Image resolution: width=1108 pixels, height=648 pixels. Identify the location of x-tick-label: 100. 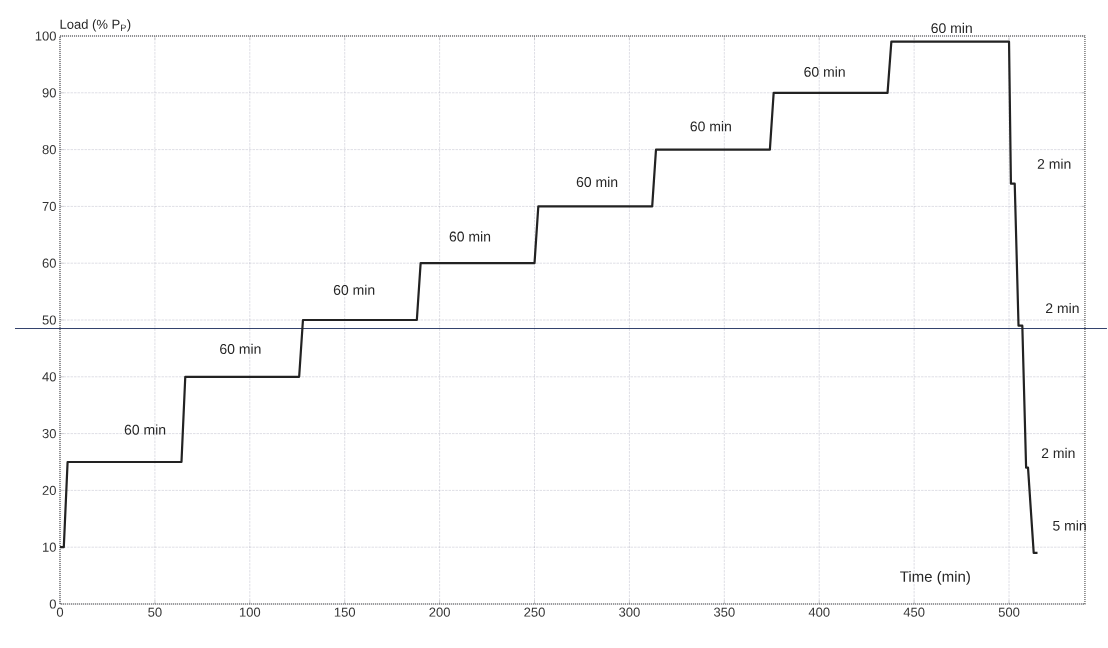
(250, 612).